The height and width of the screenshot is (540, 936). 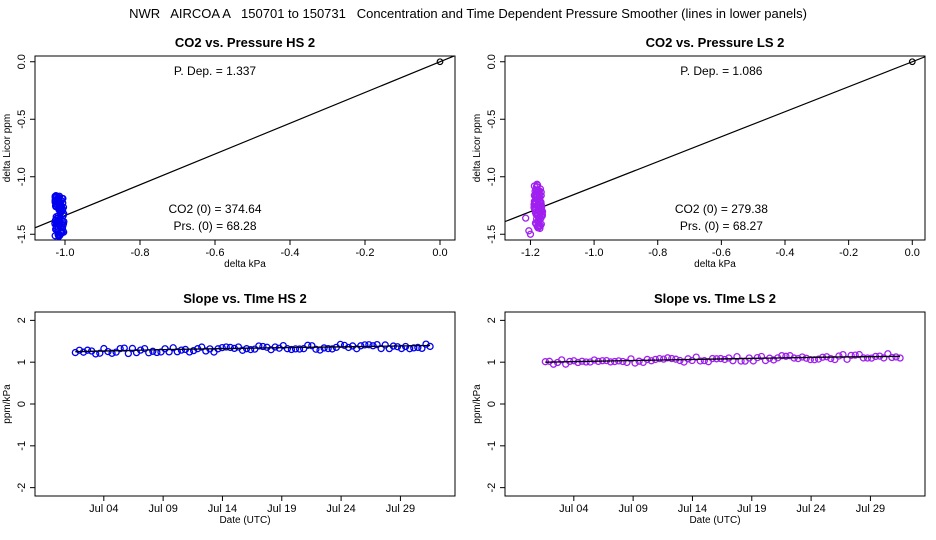 I want to click on annotation-co2: CO2 (0) = 374.64, so click(x=214, y=209).